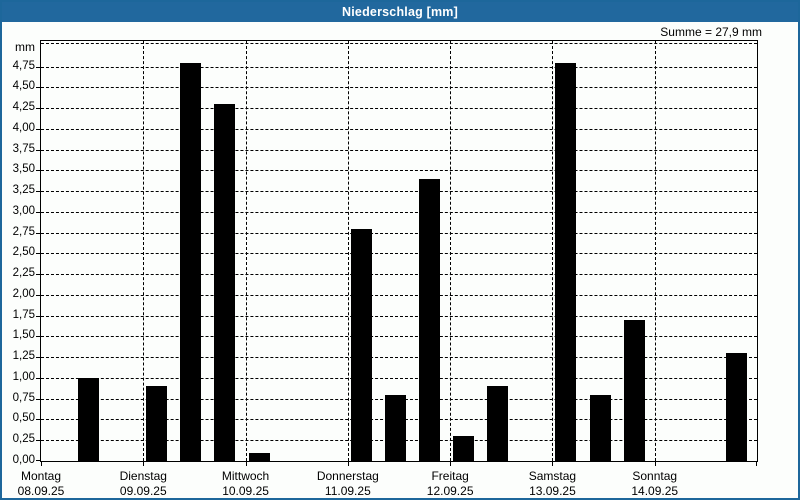 This screenshot has height=500, width=800. Describe the element at coordinates (347, 491) in the screenshot. I see `x-axis-date-label: 11.09.25` at that location.